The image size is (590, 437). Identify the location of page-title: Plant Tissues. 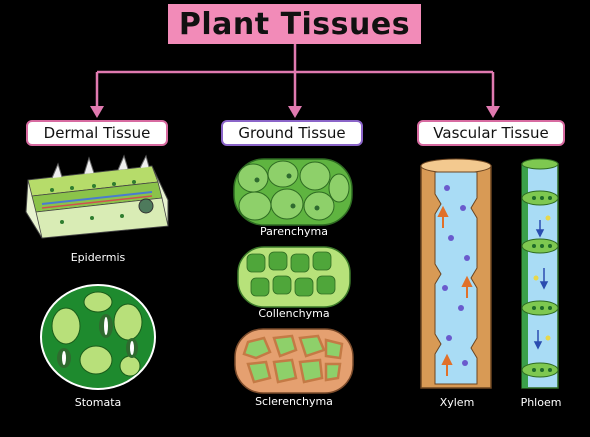
(294, 24).